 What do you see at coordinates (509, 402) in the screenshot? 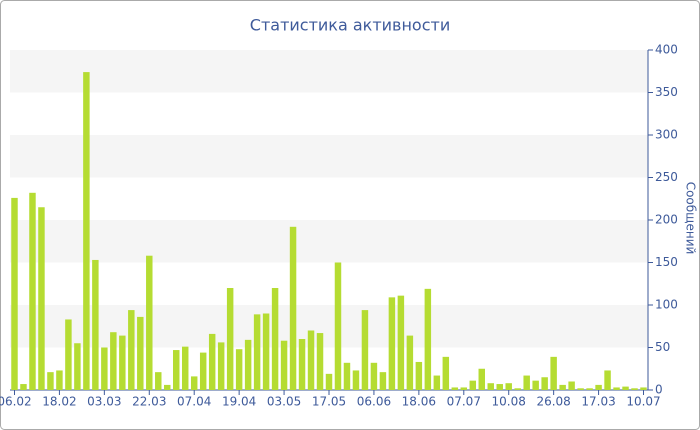
I see `x-tick-label: 10.08` at bounding box center [509, 402].